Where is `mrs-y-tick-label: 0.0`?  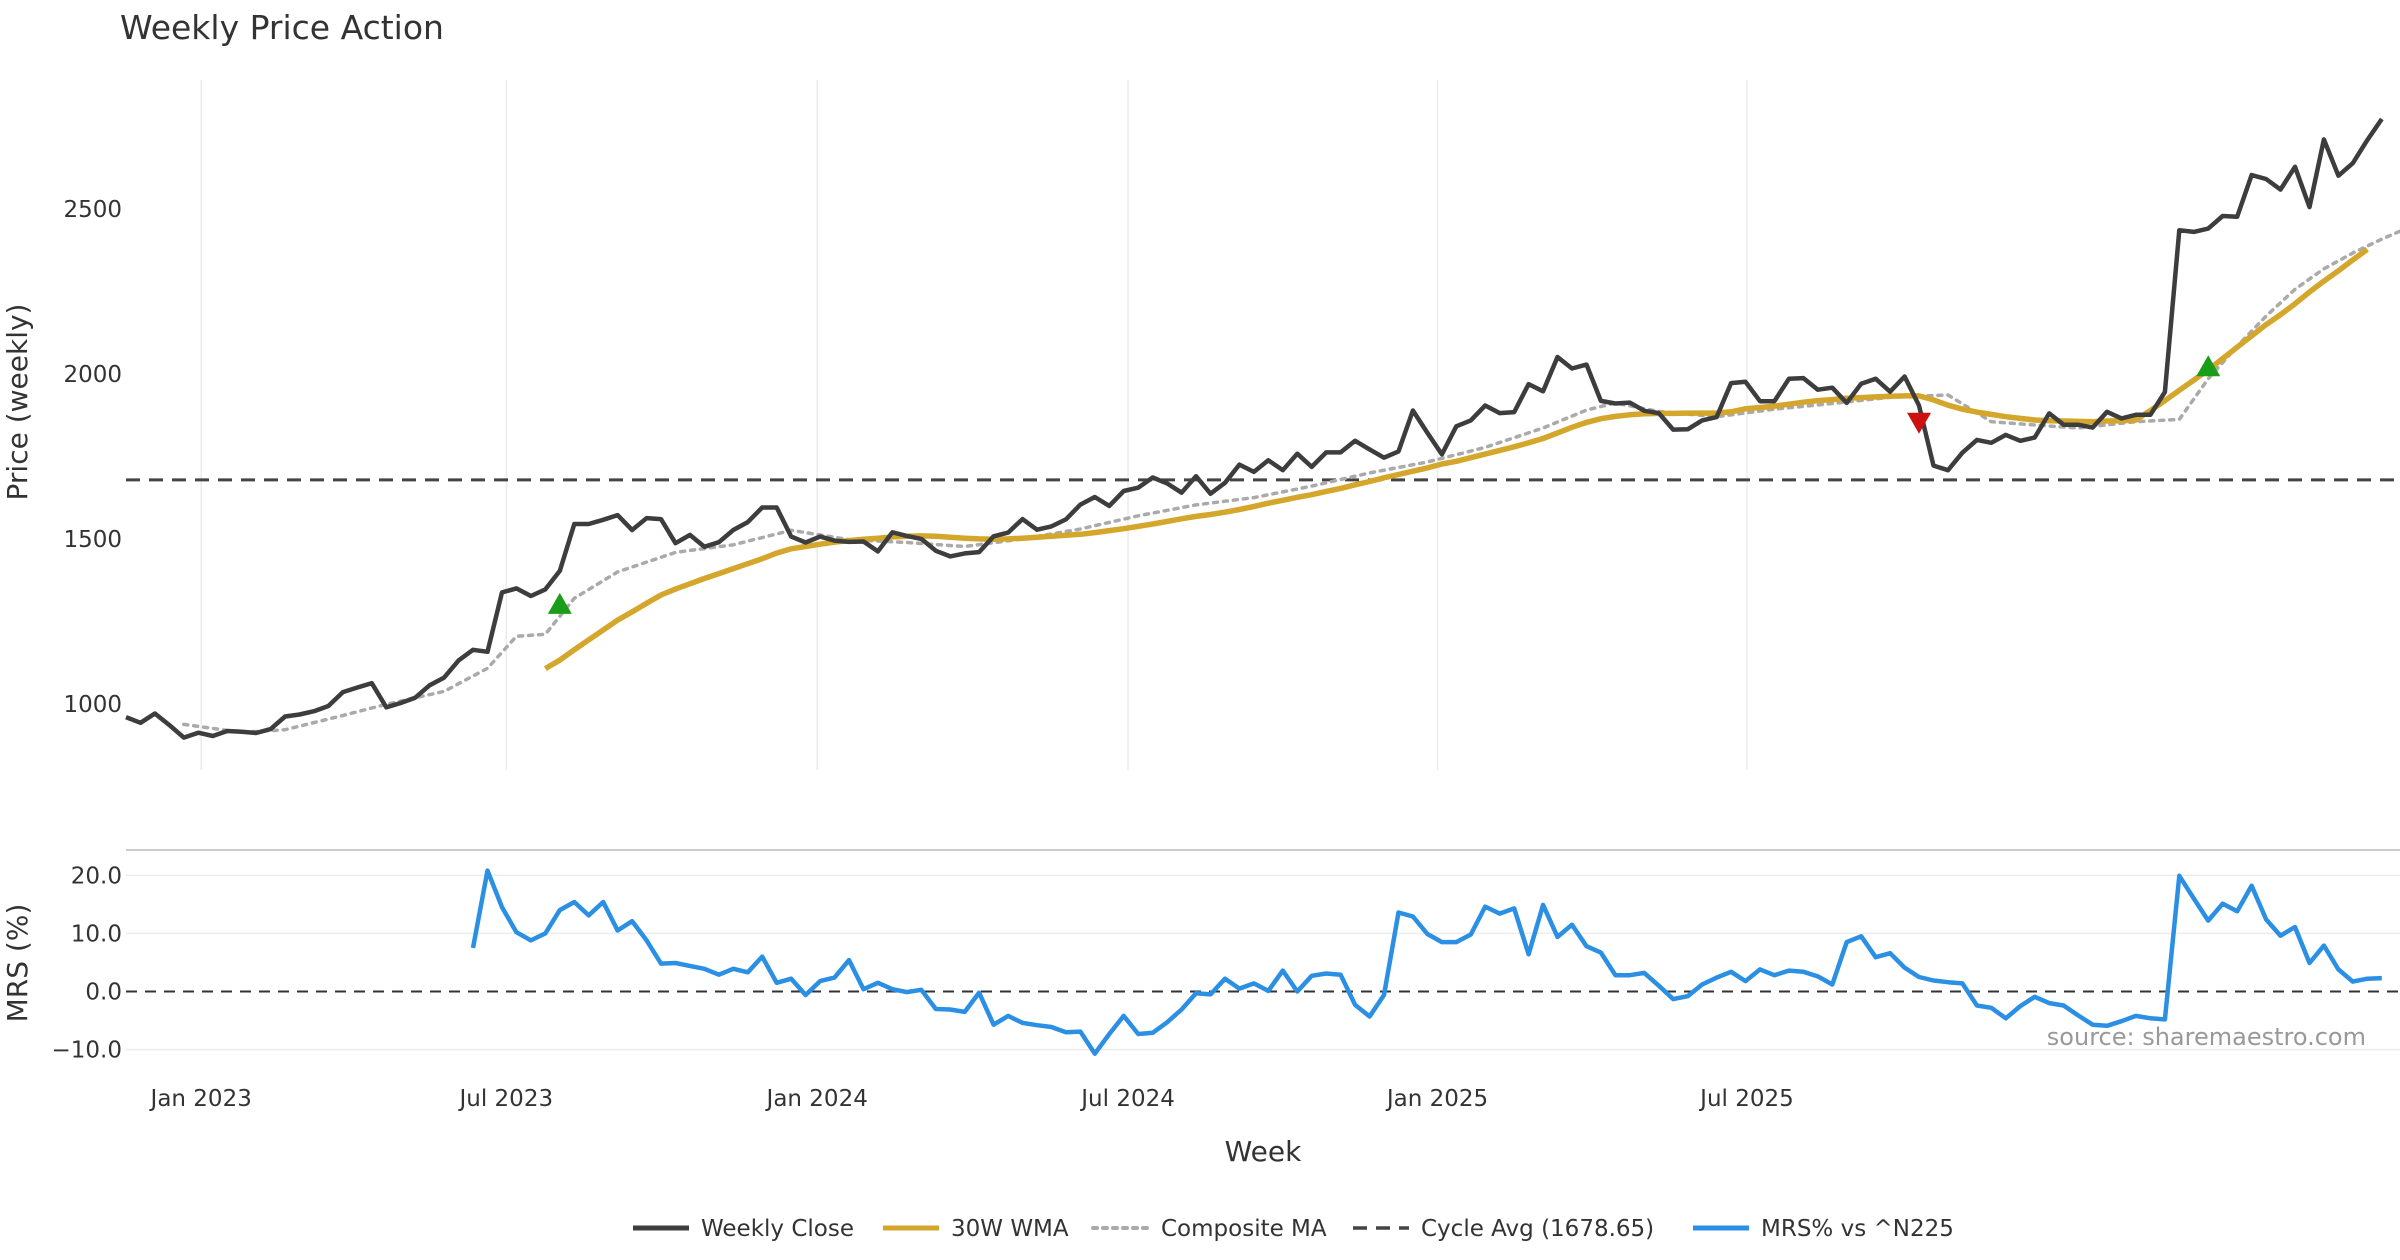
mrs-y-tick-label: 0.0 is located at coordinates (103, 993).